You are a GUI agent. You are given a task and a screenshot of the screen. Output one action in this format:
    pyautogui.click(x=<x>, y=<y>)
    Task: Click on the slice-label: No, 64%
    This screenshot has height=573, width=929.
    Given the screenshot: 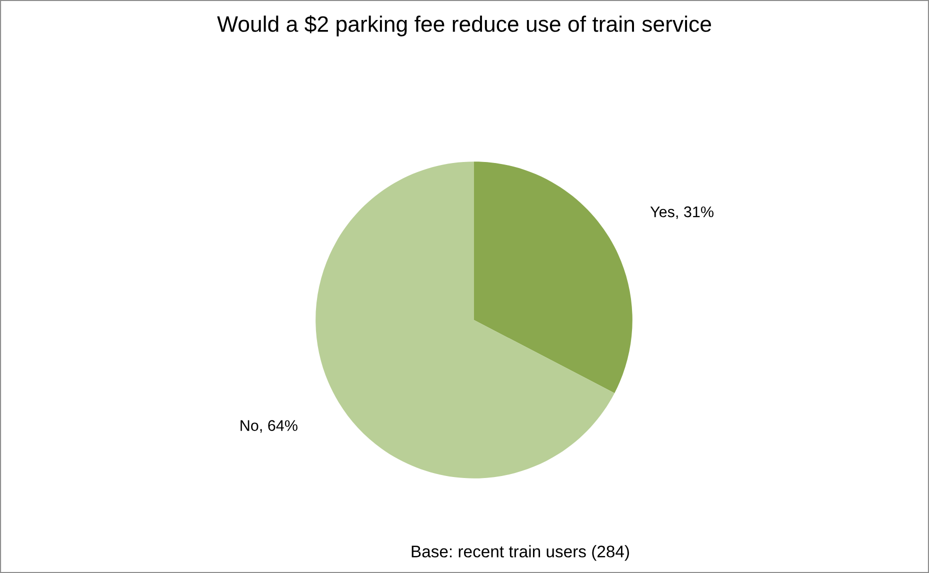 What is the action you would take?
    pyautogui.click(x=269, y=426)
    